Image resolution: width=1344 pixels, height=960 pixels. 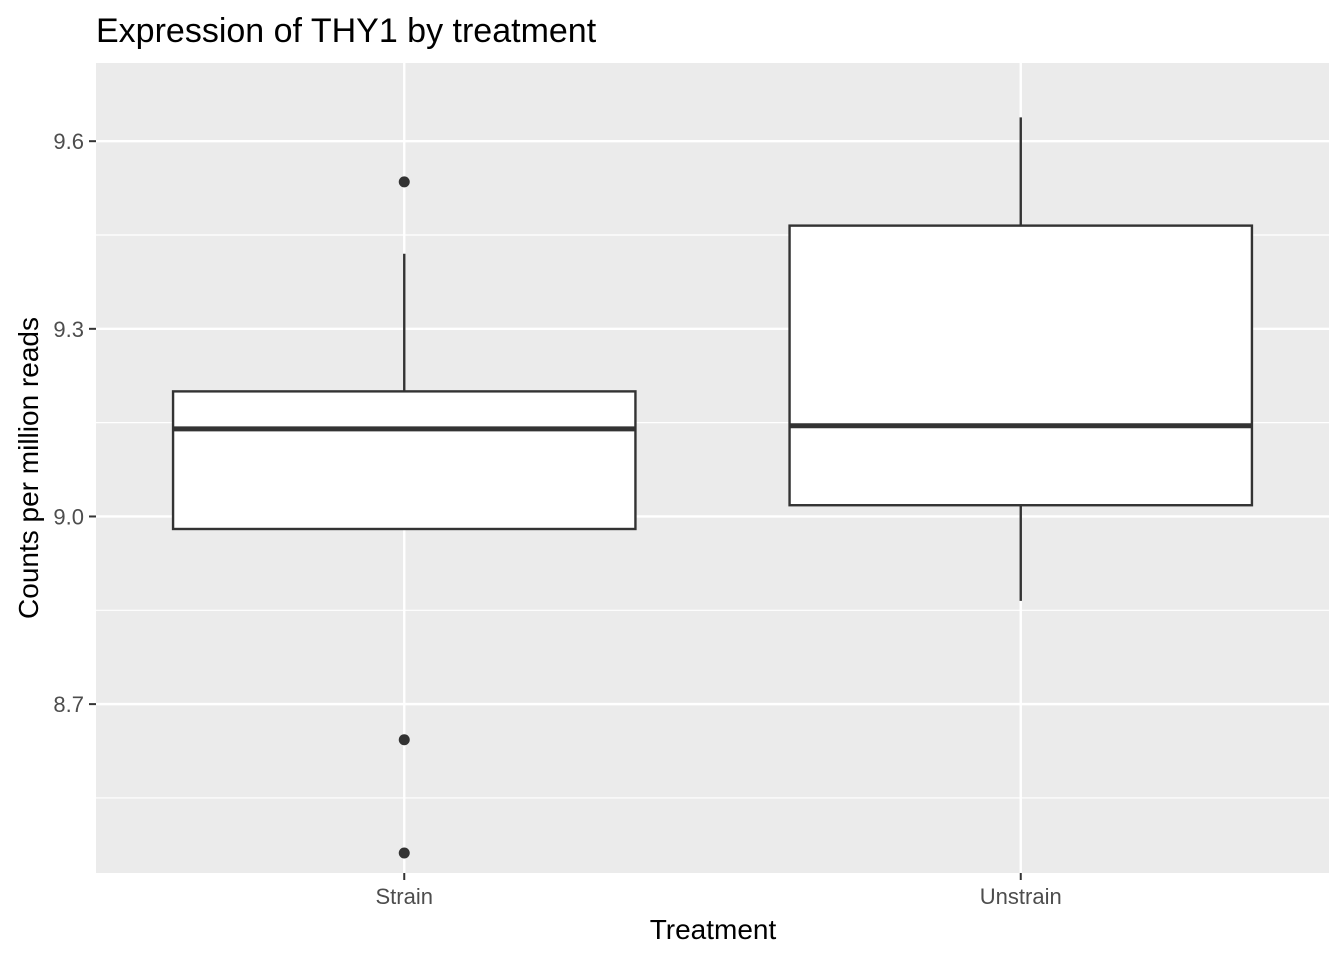 What do you see at coordinates (68, 704) in the screenshot?
I see `y-tick-label: 8.7` at bounding box center [68, 704].